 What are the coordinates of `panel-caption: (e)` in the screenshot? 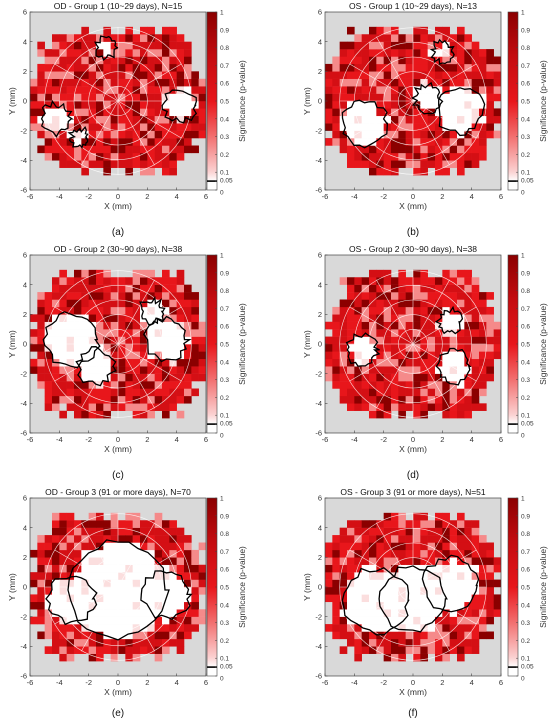 It's located at (118, 713).